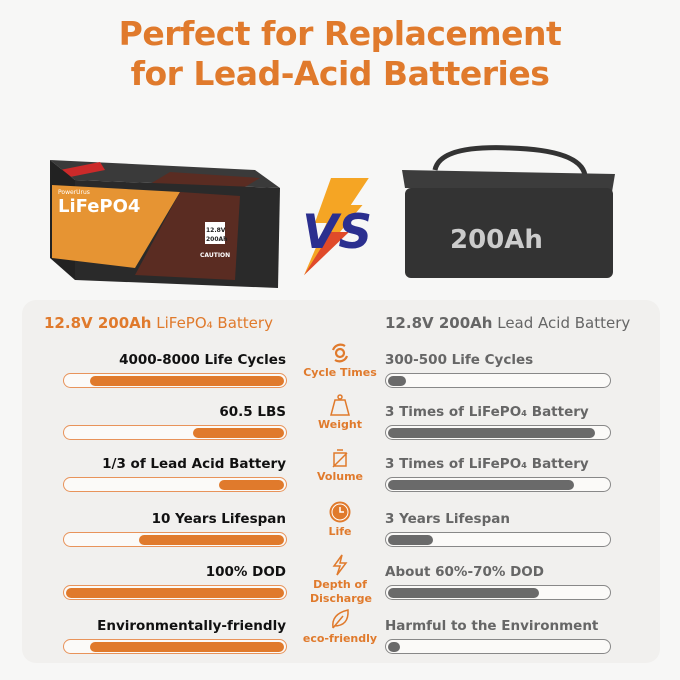 Image resolution: width=680 pixels, height=680 pixels. I want to click on metric-label: Life, so click(340, 531).